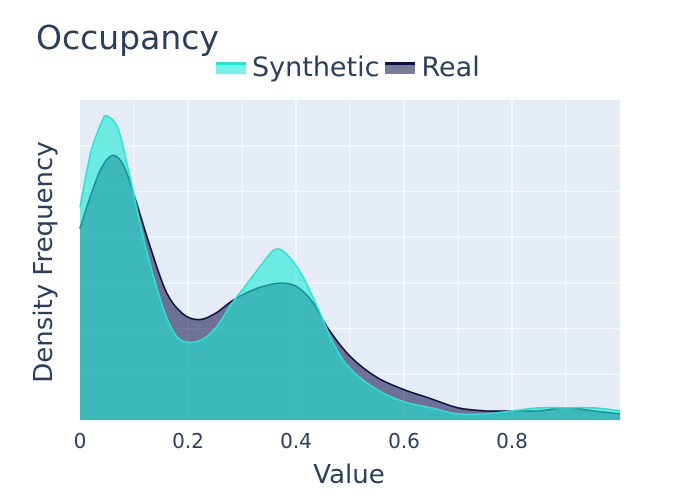 The height and width of the screenshot is (500, 700). Describe the element at coordinates (80, 441) in the screenshot. I see `x-tick-label: 0` at that location.